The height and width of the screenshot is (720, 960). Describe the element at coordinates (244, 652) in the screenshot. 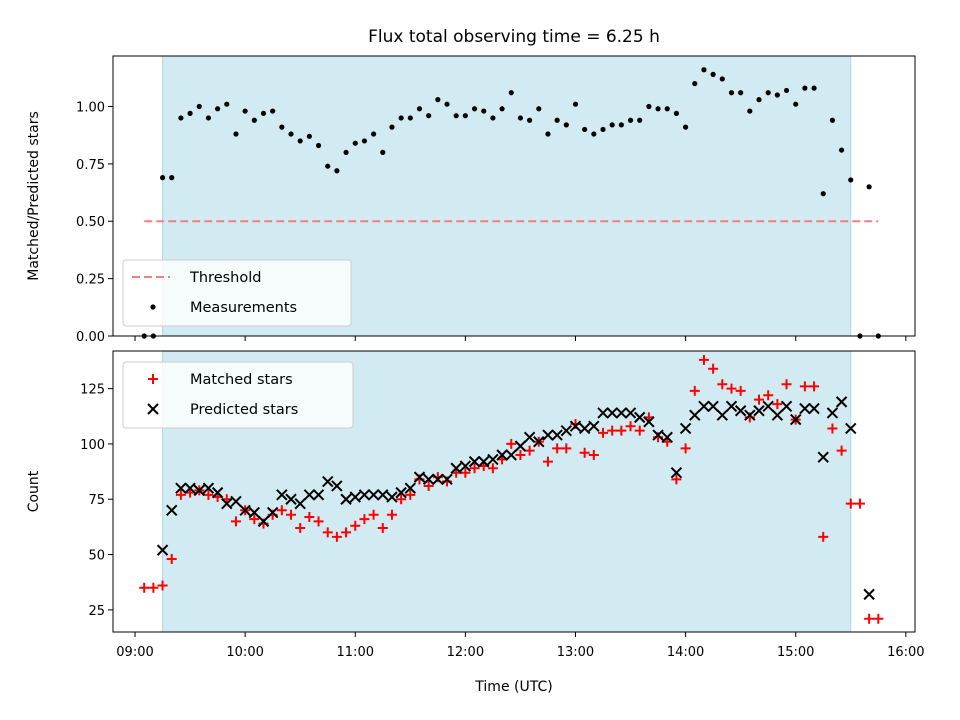

I see `x-tick-label: 10:00` at that location.